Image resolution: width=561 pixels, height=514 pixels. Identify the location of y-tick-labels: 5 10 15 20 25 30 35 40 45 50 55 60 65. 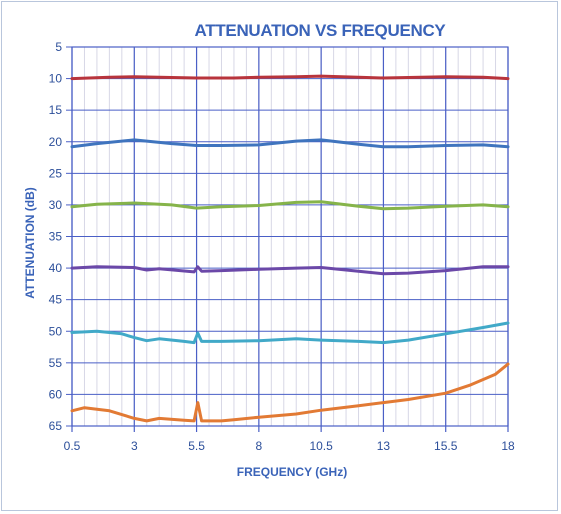
(56, 236).